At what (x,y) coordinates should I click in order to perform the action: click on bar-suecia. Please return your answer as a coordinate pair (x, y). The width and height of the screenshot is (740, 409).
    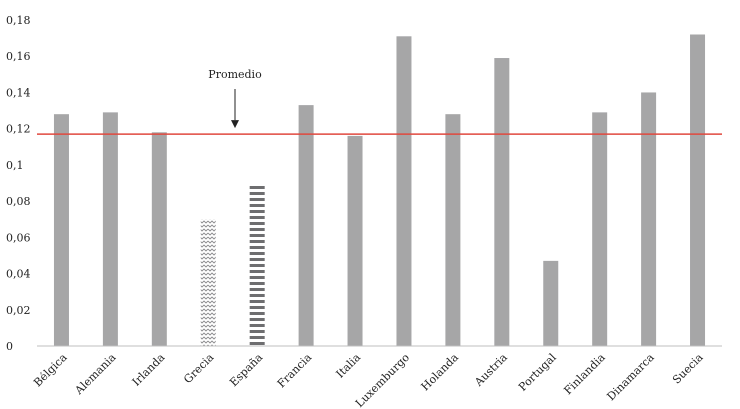
    Looking at the image, I should click on (698, 190).